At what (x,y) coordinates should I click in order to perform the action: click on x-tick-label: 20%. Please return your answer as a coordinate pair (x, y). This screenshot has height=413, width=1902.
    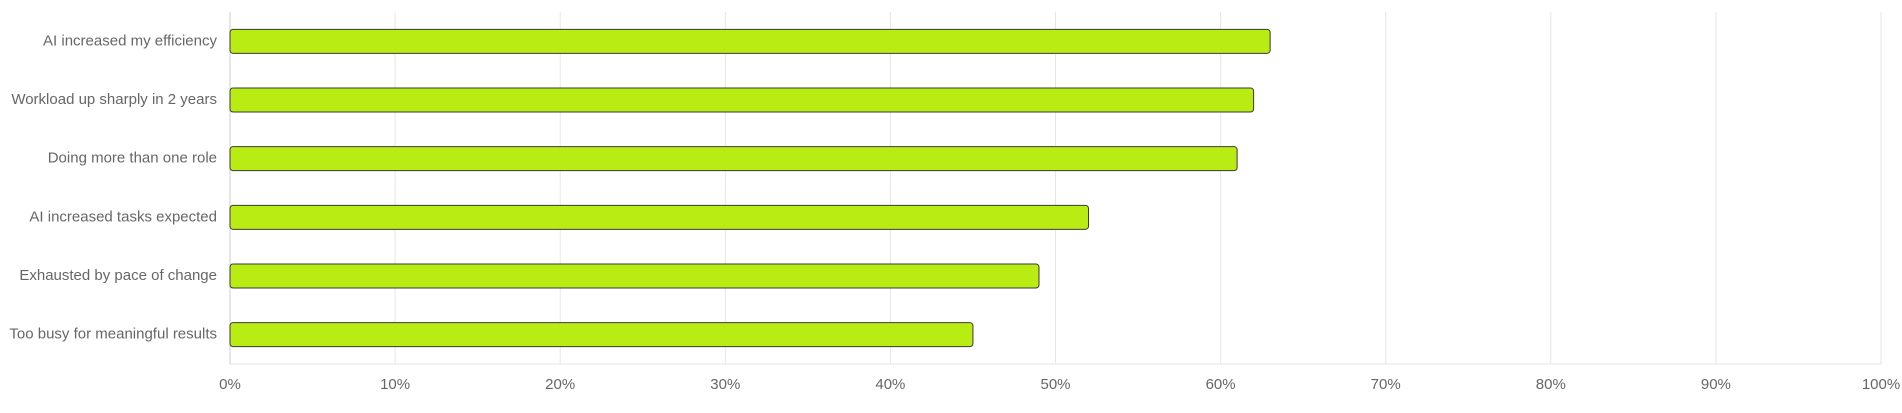
    Looking at the image, I should click on (560, 384).